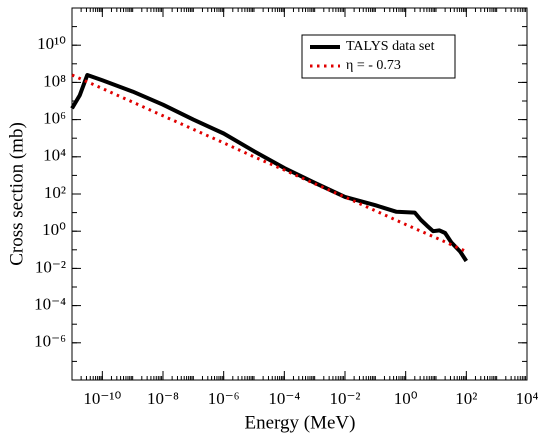 This screenshot has height=440, width=550. I want to click on y-tick-label: 10², so click(55, 192).